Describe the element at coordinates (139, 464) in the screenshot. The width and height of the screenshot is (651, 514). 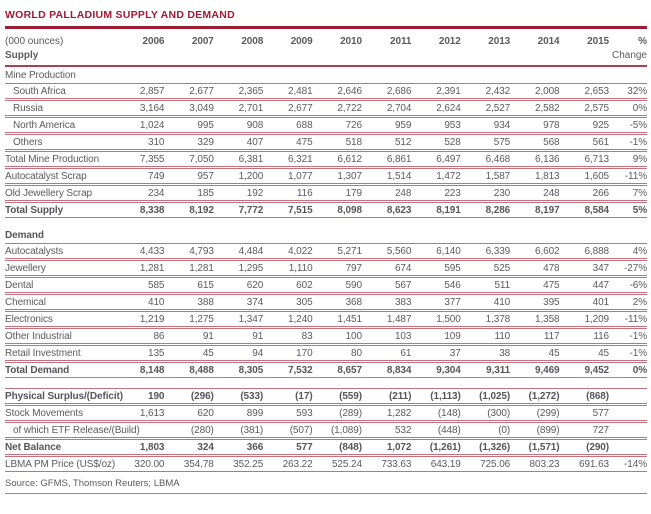
I see `value-cell: 320.00` at that location.